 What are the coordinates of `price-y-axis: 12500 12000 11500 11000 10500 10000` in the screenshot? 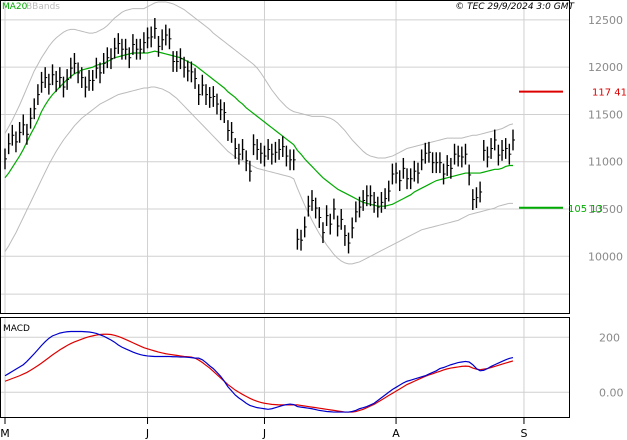 It's located at (605, 138).